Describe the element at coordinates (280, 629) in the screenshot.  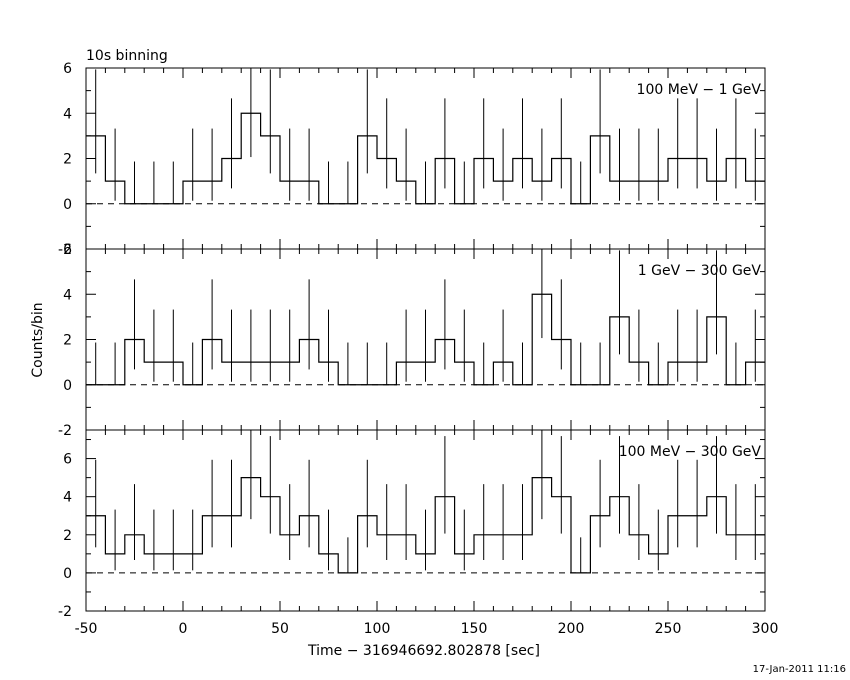
I see `x-tick-label: 50` at that location.